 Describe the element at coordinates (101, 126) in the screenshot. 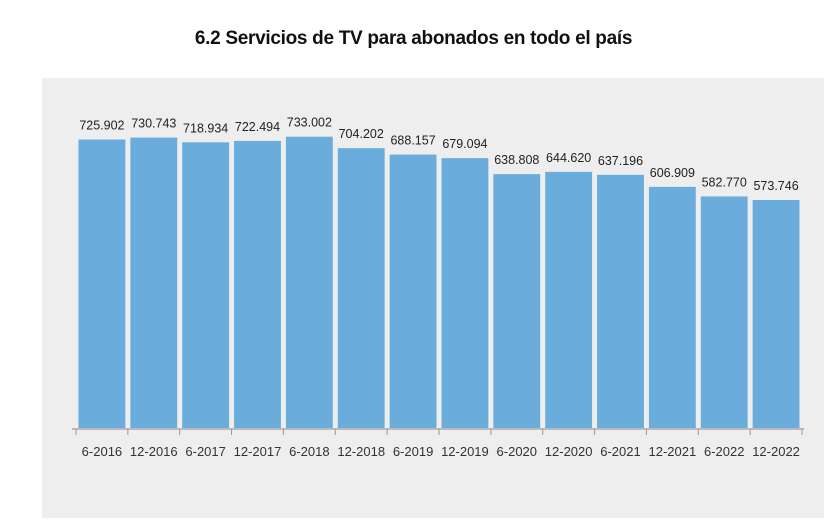

I see `value-label-6-2016: 725.902` at that location.